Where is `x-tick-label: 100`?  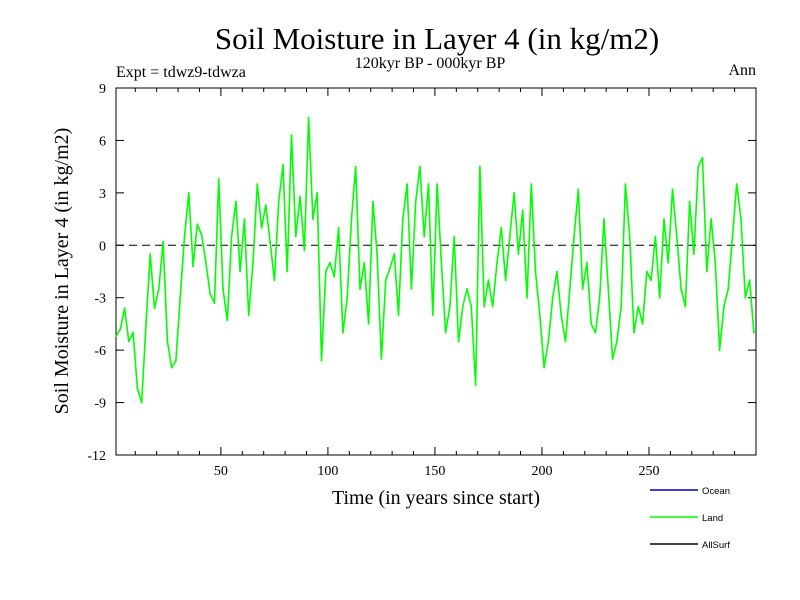
x-tick-label: 100 is located at coordinates (327, 471).